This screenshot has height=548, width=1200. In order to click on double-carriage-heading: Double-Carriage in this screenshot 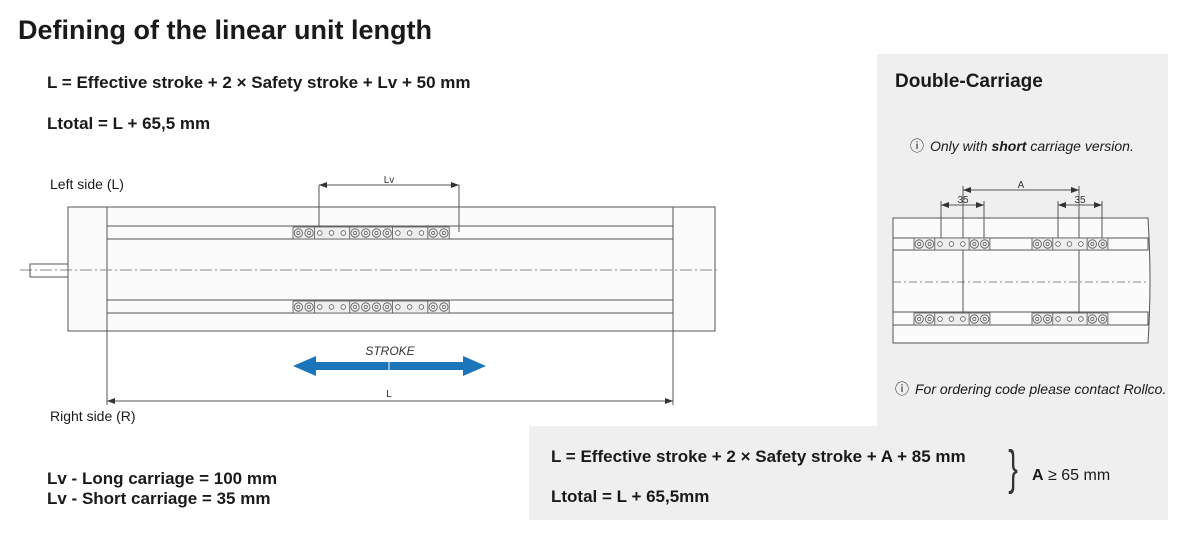, I will do `click(969, 81)`.